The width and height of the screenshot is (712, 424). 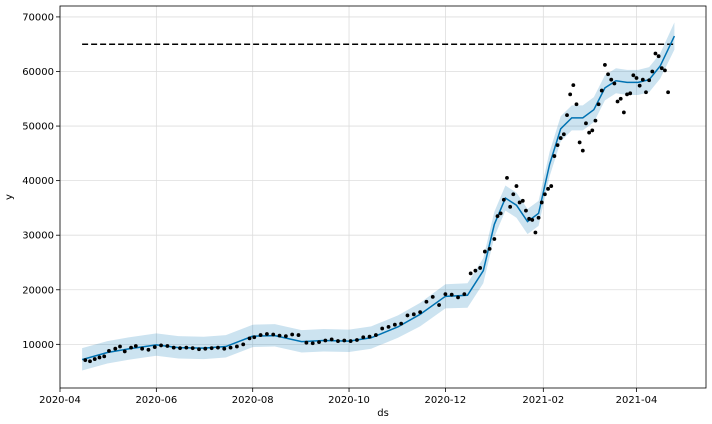 What do you see at coordinates (349, 400) in the screenshot?
I see `x-tick-label: 2020-10` at bounding box center [349, 400].